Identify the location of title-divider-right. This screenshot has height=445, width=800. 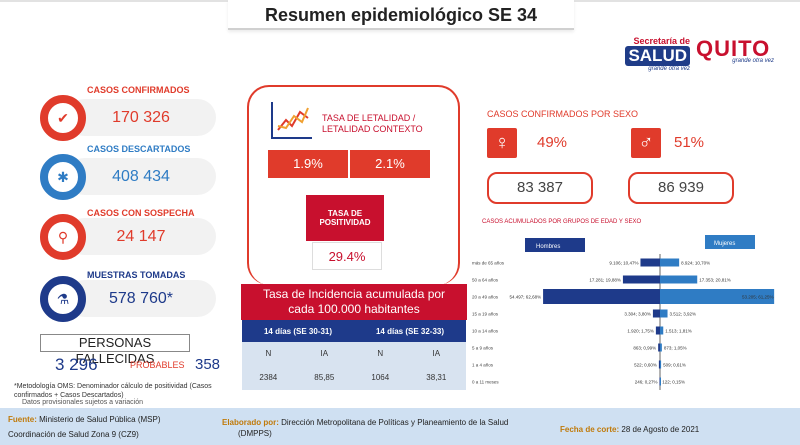
(687, 1).